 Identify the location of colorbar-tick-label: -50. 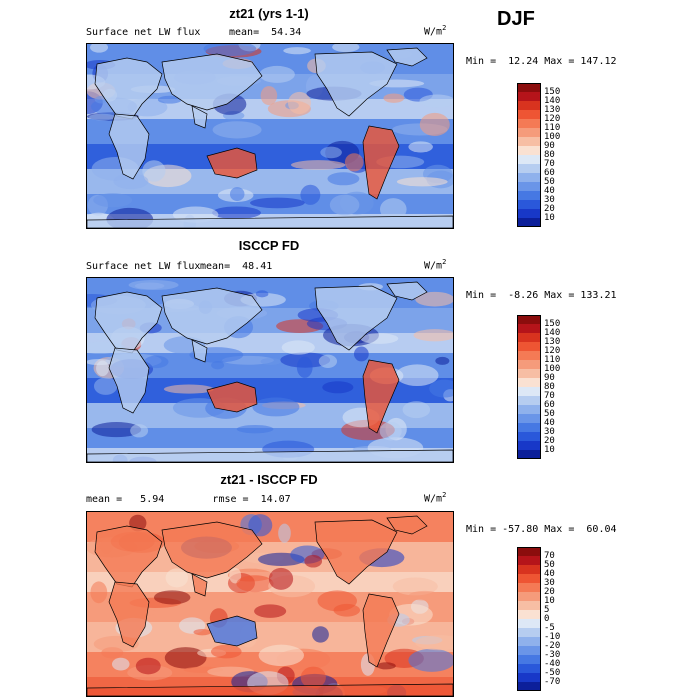
(552, 673).